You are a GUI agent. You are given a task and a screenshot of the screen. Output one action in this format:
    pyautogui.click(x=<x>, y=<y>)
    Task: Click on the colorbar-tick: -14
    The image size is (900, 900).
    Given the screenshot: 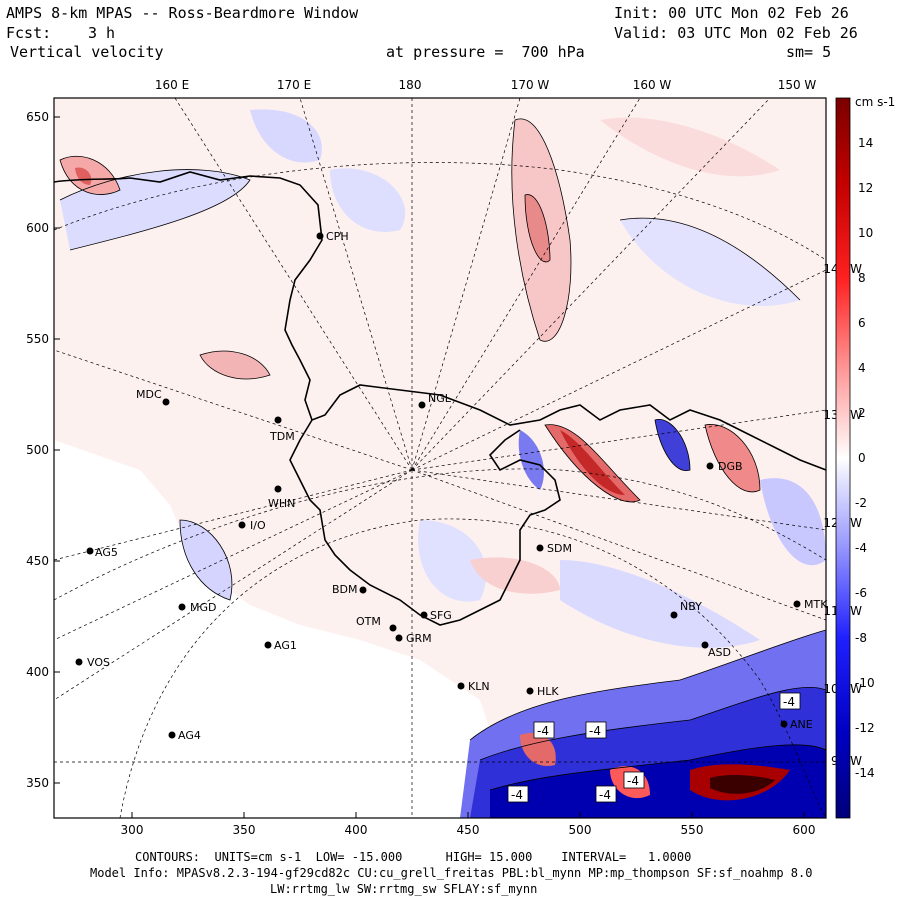 What is the action you would take?
    pyautogui.click(x=865, y=773)
    